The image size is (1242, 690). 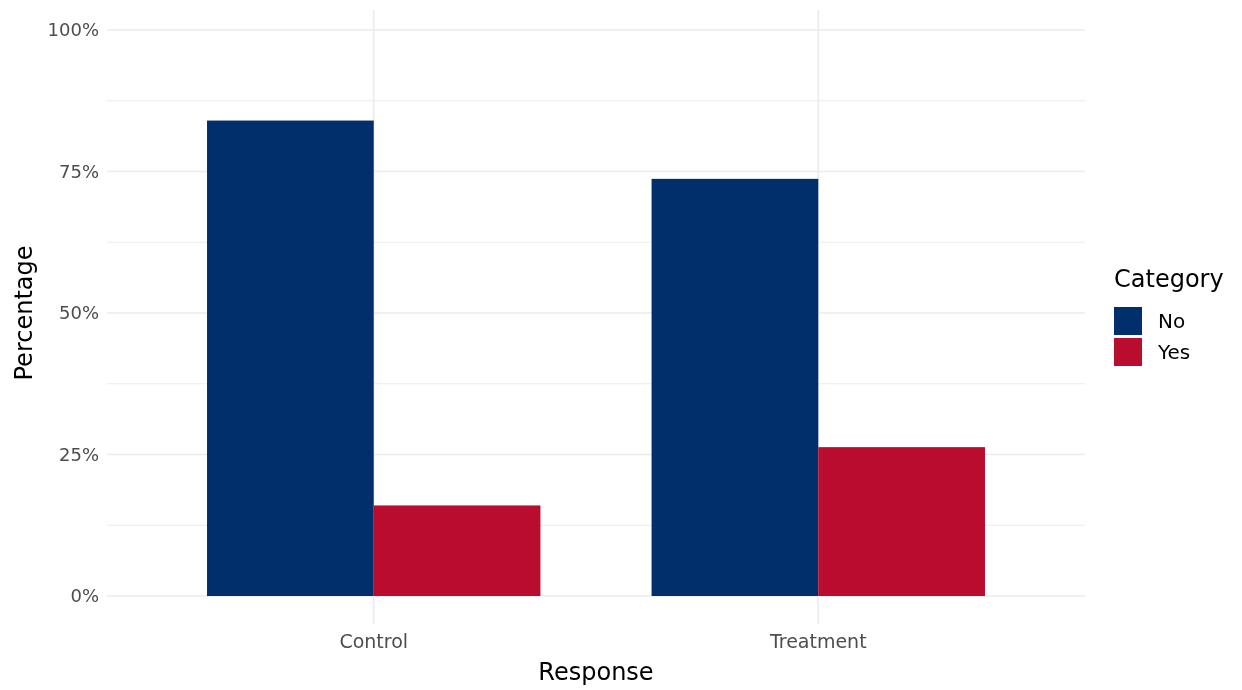 I want to click on y-tick-label: 50%, so click(x=78, y=313).